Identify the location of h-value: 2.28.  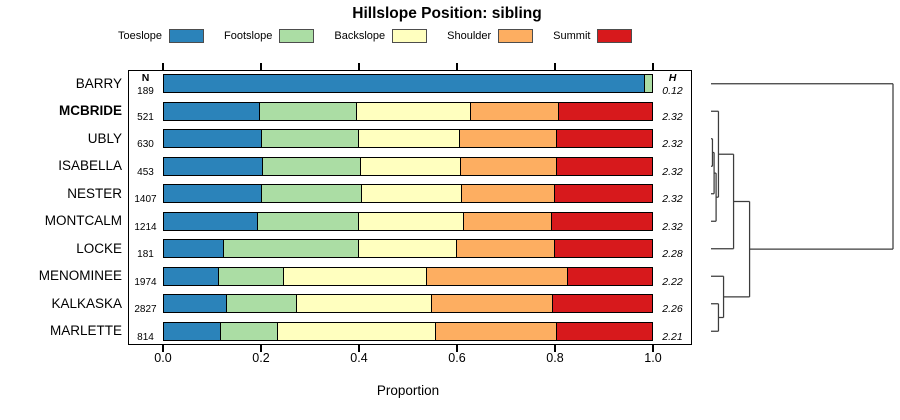
(672, 254).